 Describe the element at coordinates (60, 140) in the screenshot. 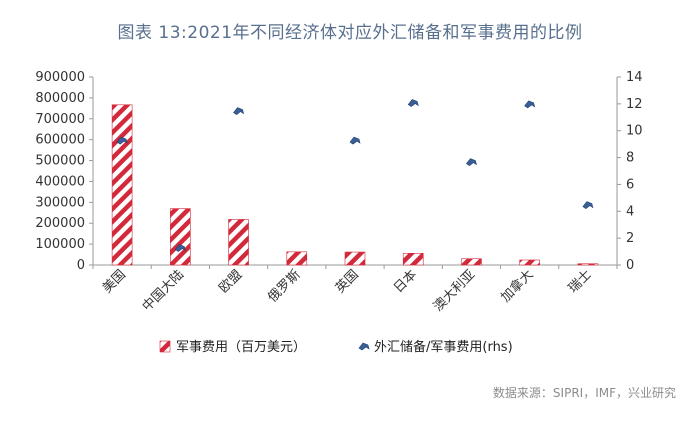

I see `y-left-tick-label: 600000` at that location.